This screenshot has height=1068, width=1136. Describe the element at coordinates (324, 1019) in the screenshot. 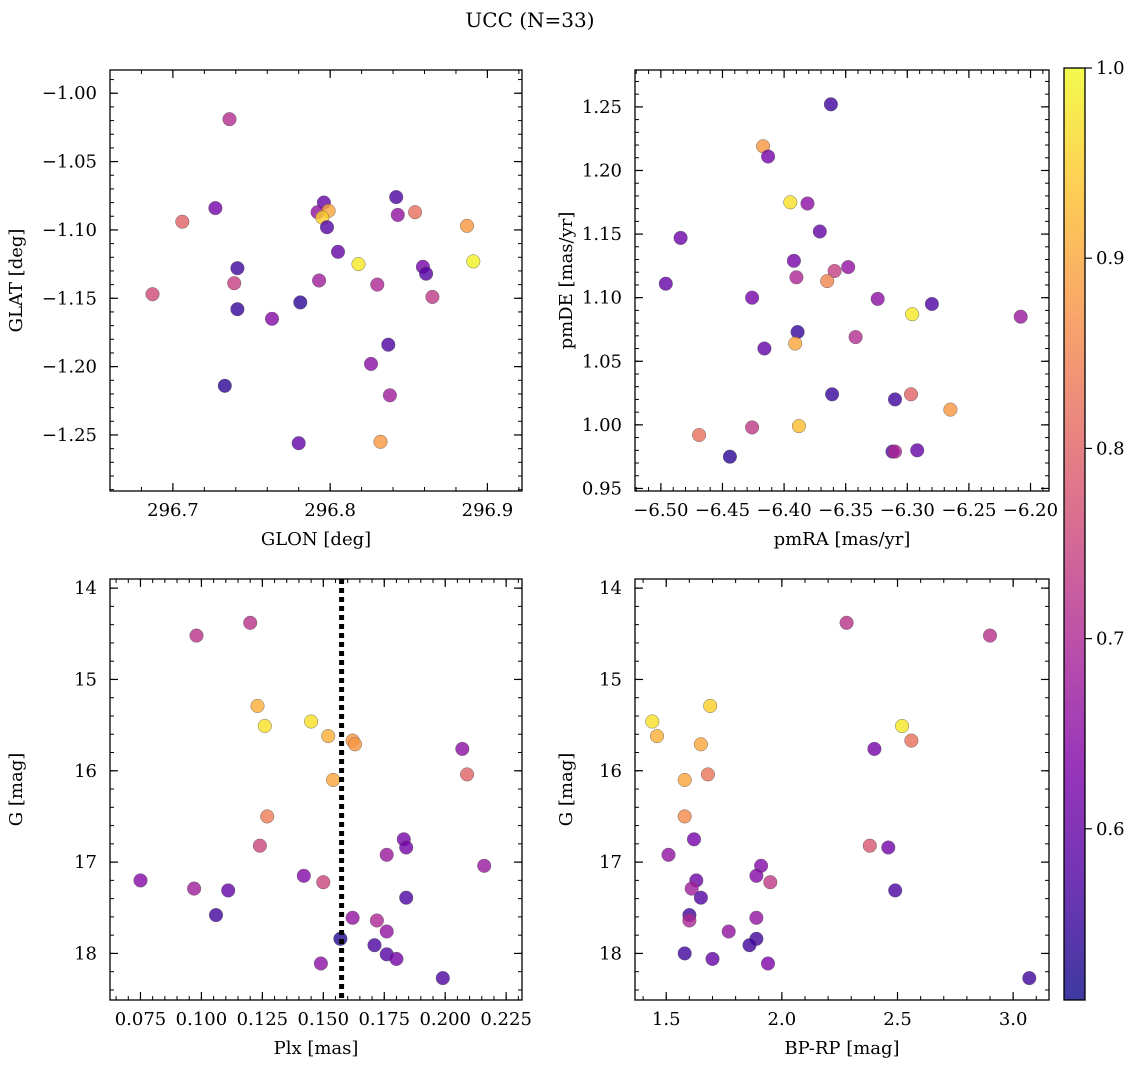

I see `x-tick-label: 0.150` at that location.